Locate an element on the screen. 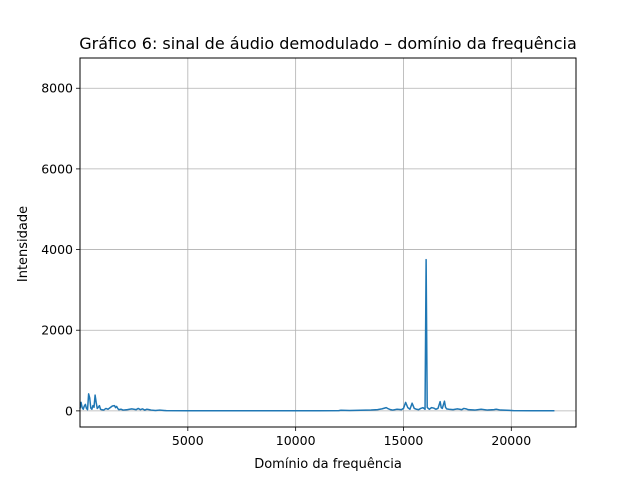  y-tick-label: 6000 is located at coordinates (57, 168).